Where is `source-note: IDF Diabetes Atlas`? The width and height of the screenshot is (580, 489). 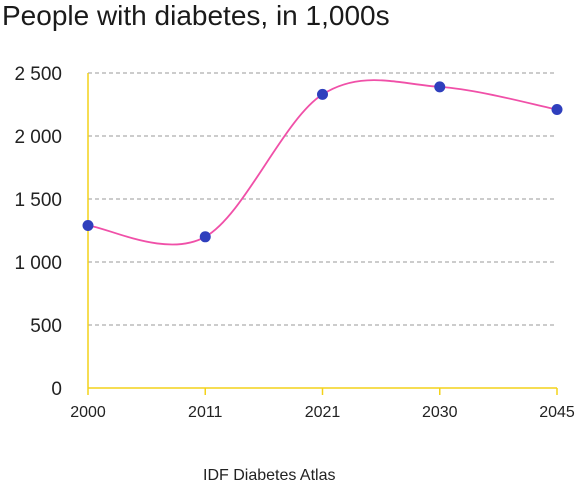
source-note: IDF Diabetes Atlas is located at coordinates (269, 475).